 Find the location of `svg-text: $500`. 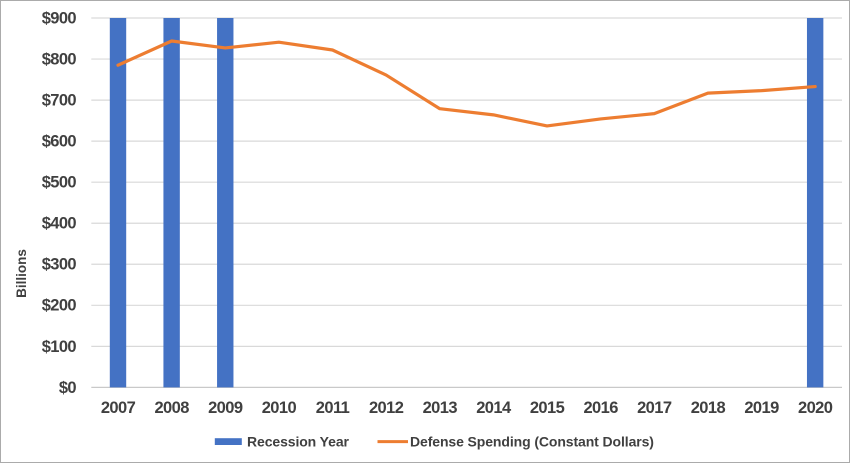

svg-text: $500 is located at coordinates (59, 183).